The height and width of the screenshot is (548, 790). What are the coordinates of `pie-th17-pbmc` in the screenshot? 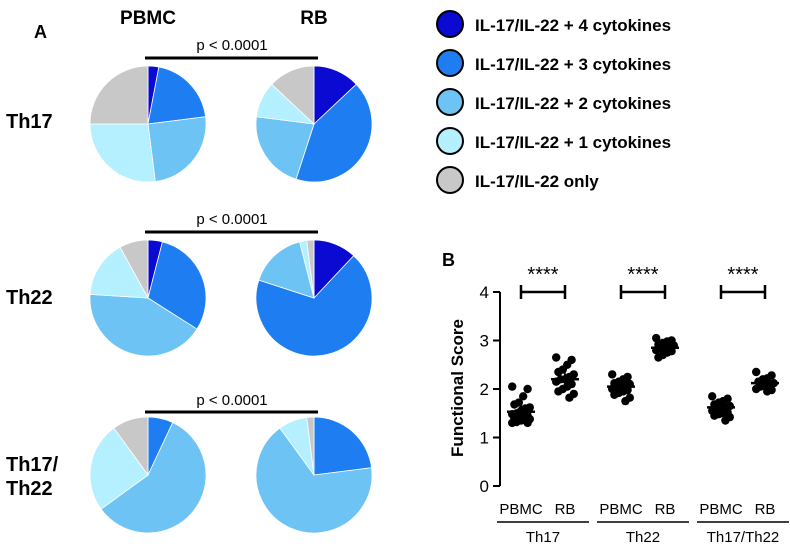 It's located at (148, 124).